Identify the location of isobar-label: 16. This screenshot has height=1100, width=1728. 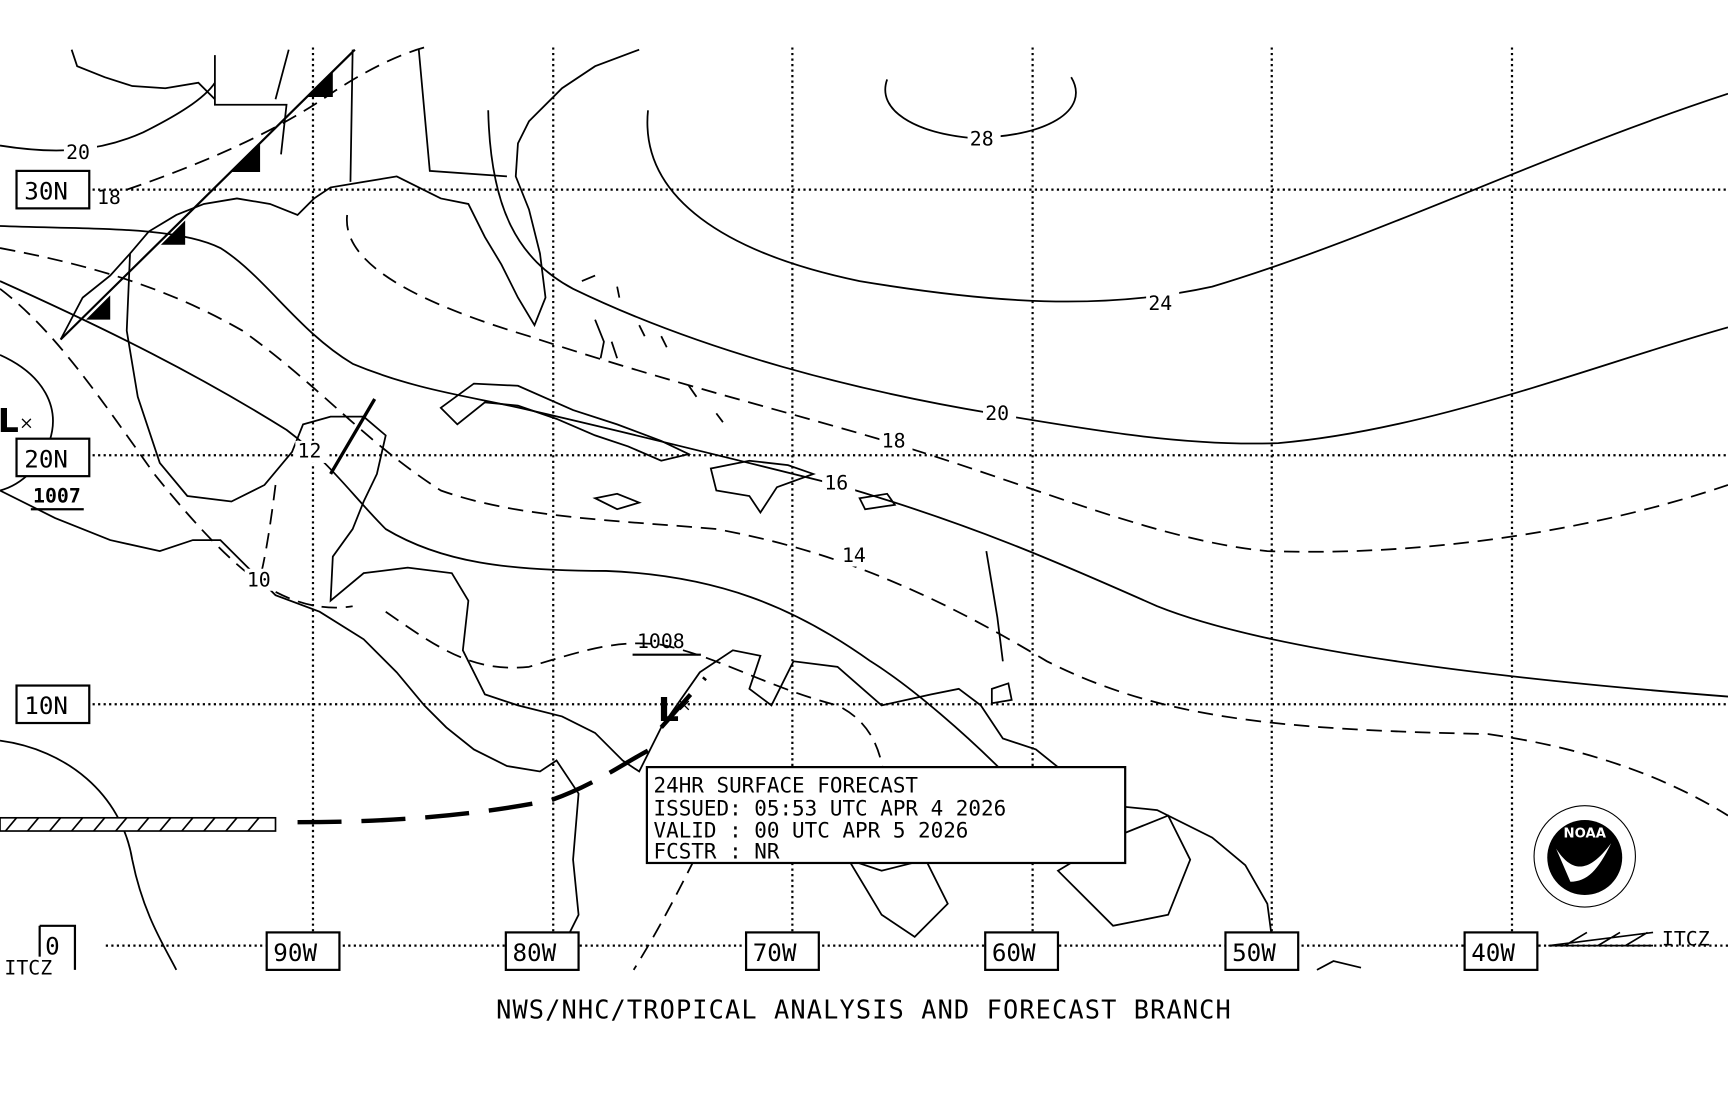
(836, 482).